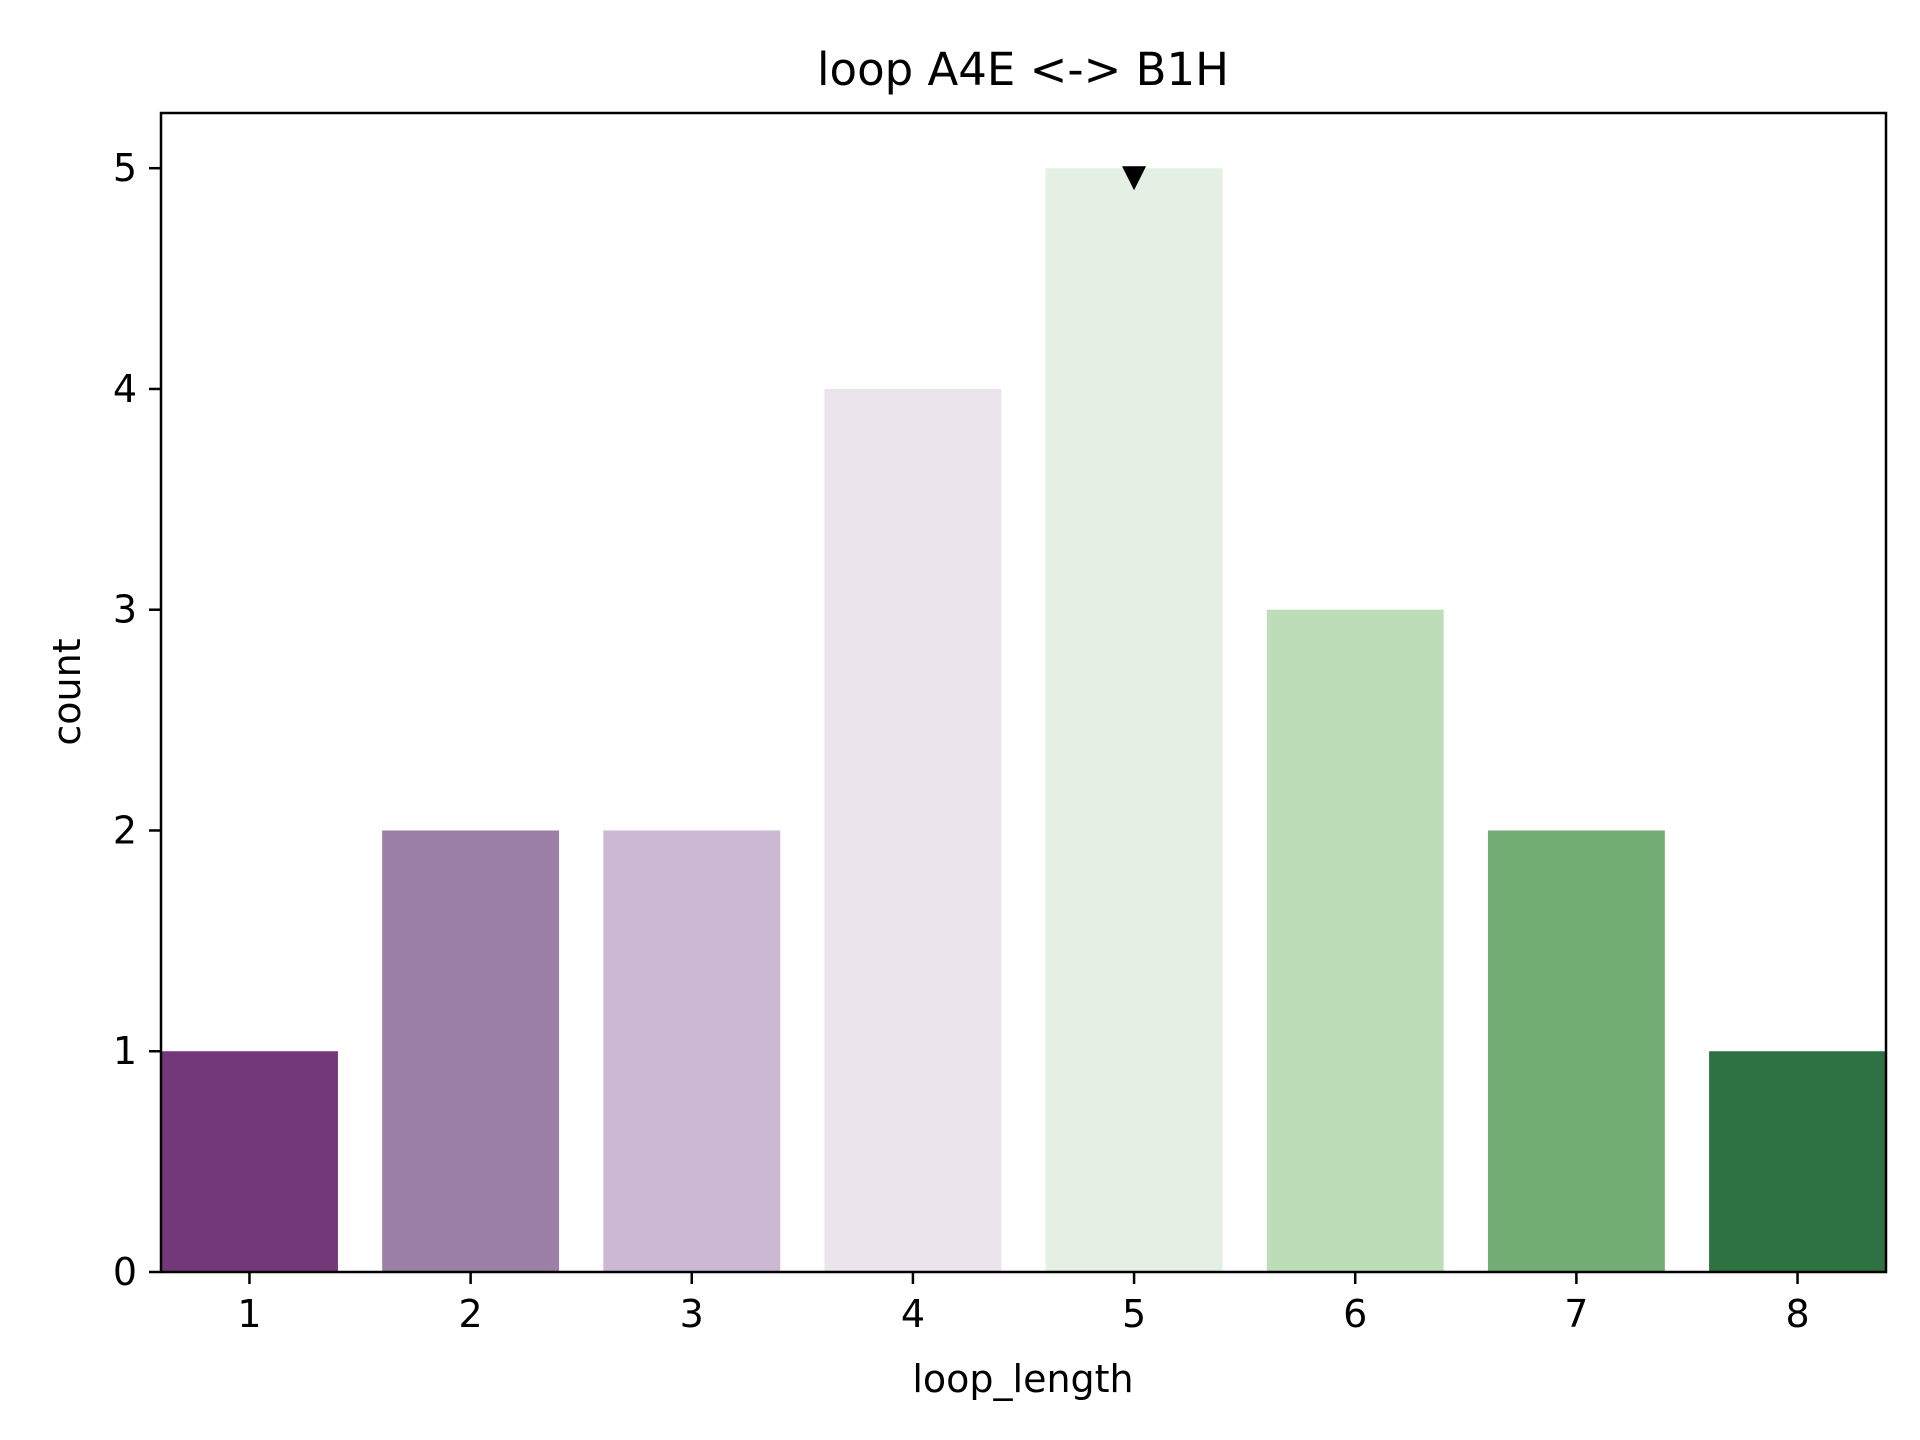 This screenshot has height=1440, width=1920. What do you see at coordinates (125, 830) in the screenshot?
I see `y-tick-label-2: 2` at bounding box center [125, 830].